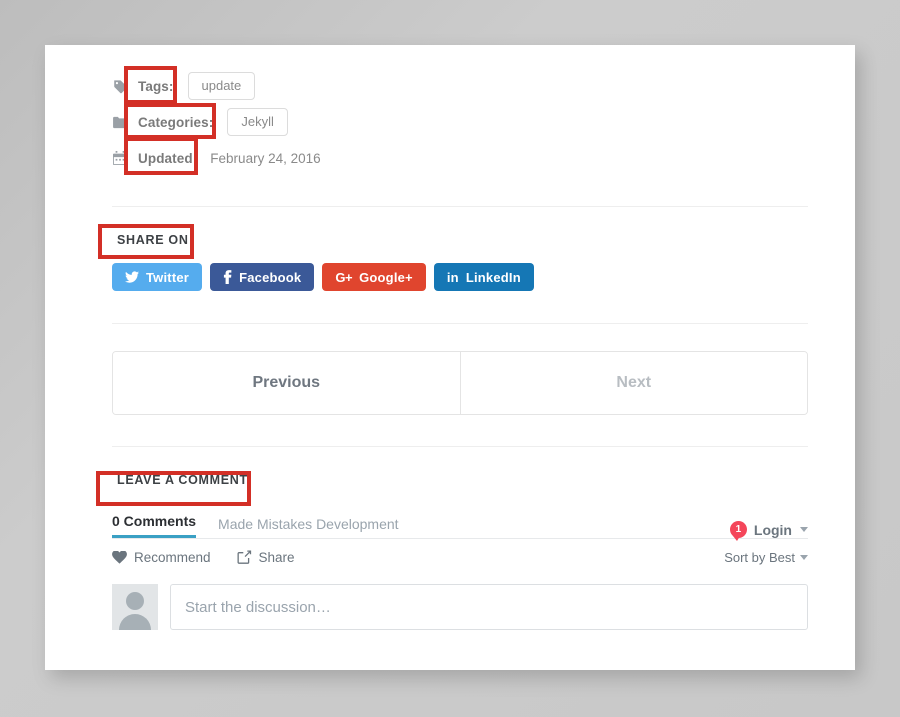 The height and width of the screenshot is (717, 900). Describe the element at coordinates (633, 383) in the screenshot. I see `next-post-button: Next` at that location.